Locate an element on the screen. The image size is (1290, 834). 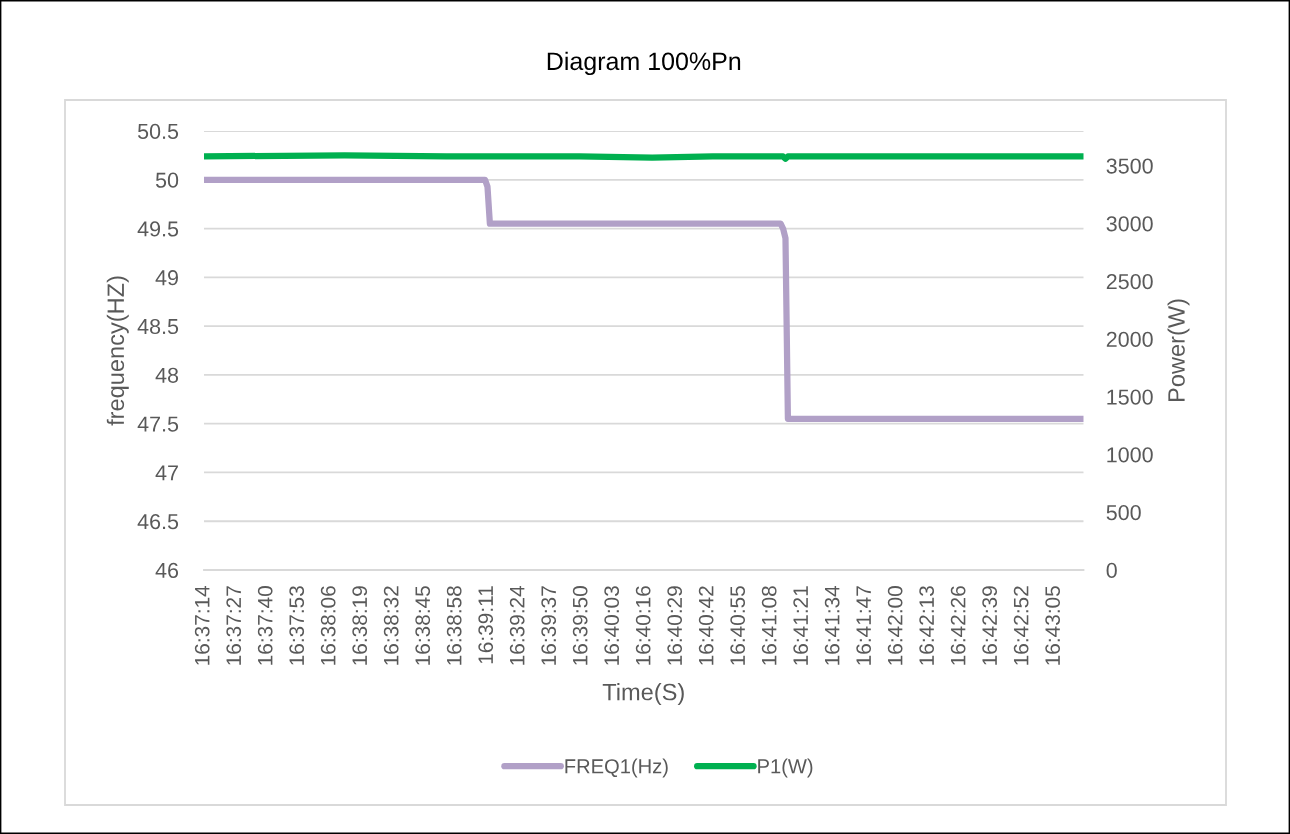
legend-label: FREQ1(Hz) is located at coordinates (616, 768).